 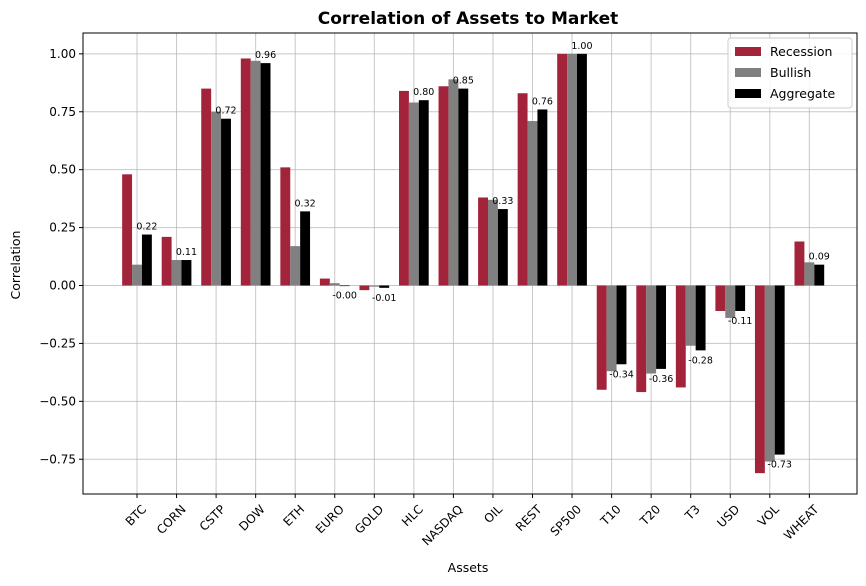 What do you see at coordinates (621, 374) in the screenshot?
I see `data-label-t10: -0.34` at bounding box center [621, 374].